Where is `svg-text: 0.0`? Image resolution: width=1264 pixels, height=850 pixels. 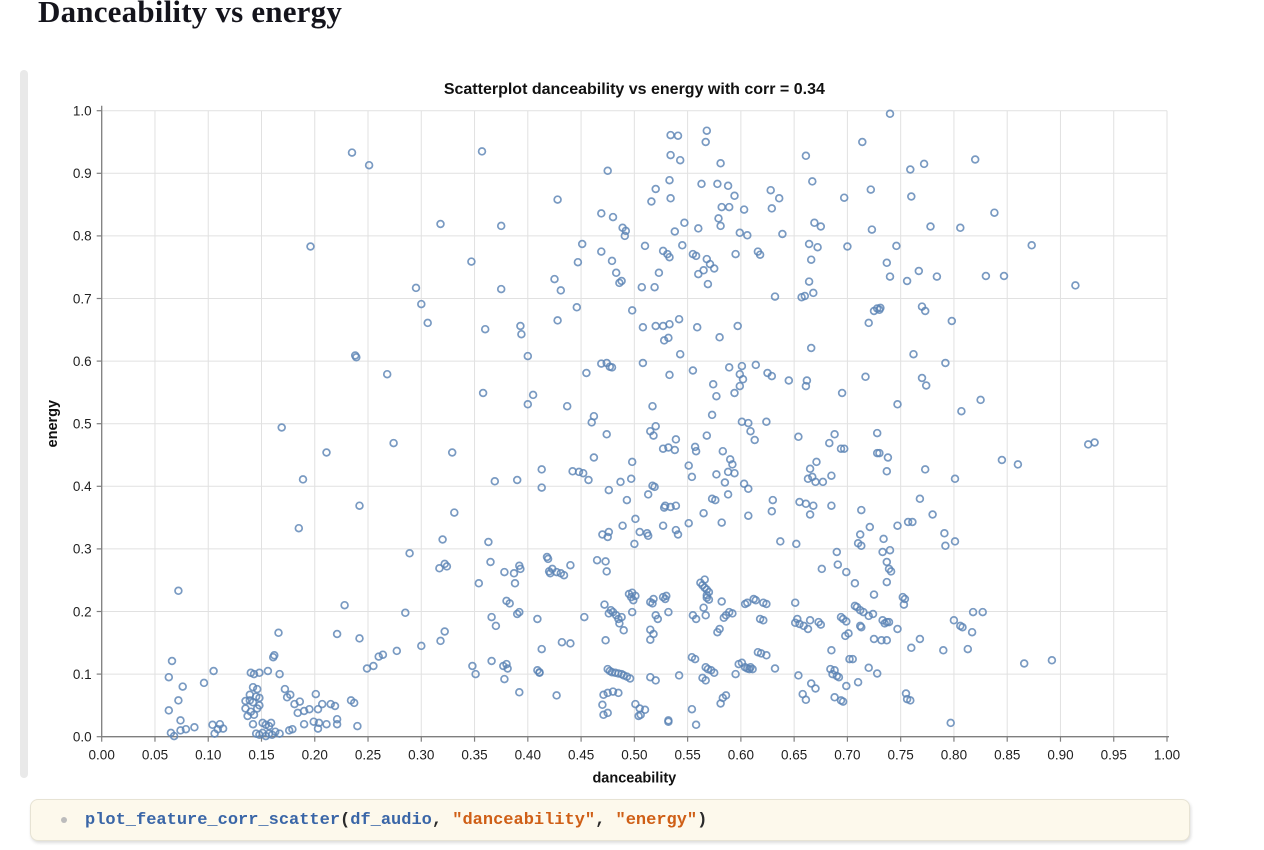
svg-text: 0.0 is located at coordinates (82, 737).